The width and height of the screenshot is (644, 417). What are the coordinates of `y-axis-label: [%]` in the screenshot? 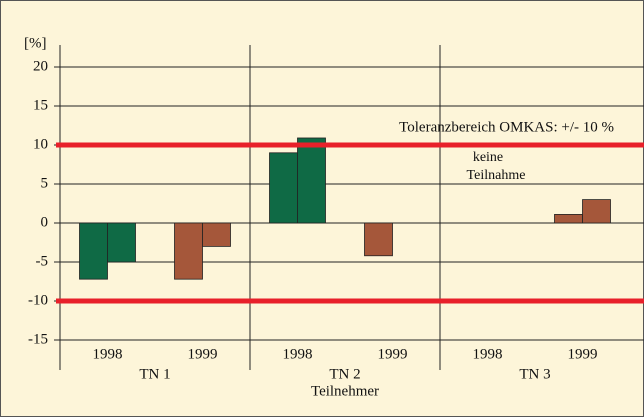 It's located at (35, 43).